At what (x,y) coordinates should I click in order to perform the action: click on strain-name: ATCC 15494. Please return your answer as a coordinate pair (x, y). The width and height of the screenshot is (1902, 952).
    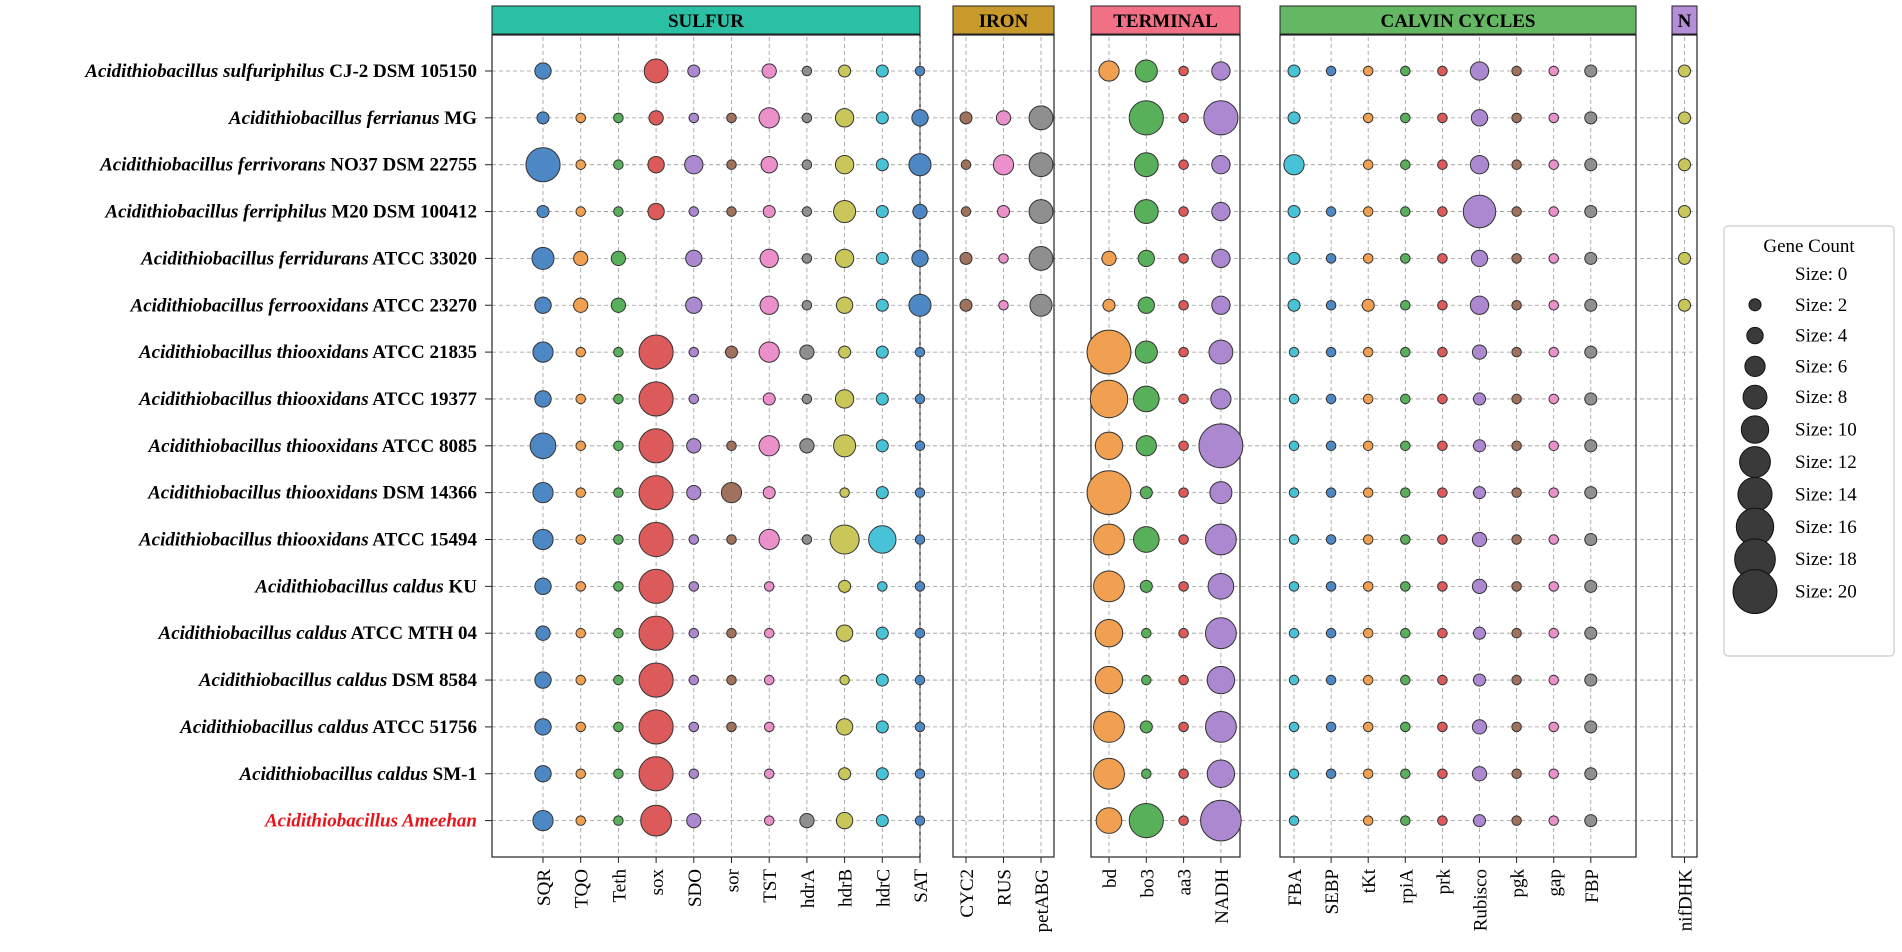
    Looking at the image, I should click on (423, 540).